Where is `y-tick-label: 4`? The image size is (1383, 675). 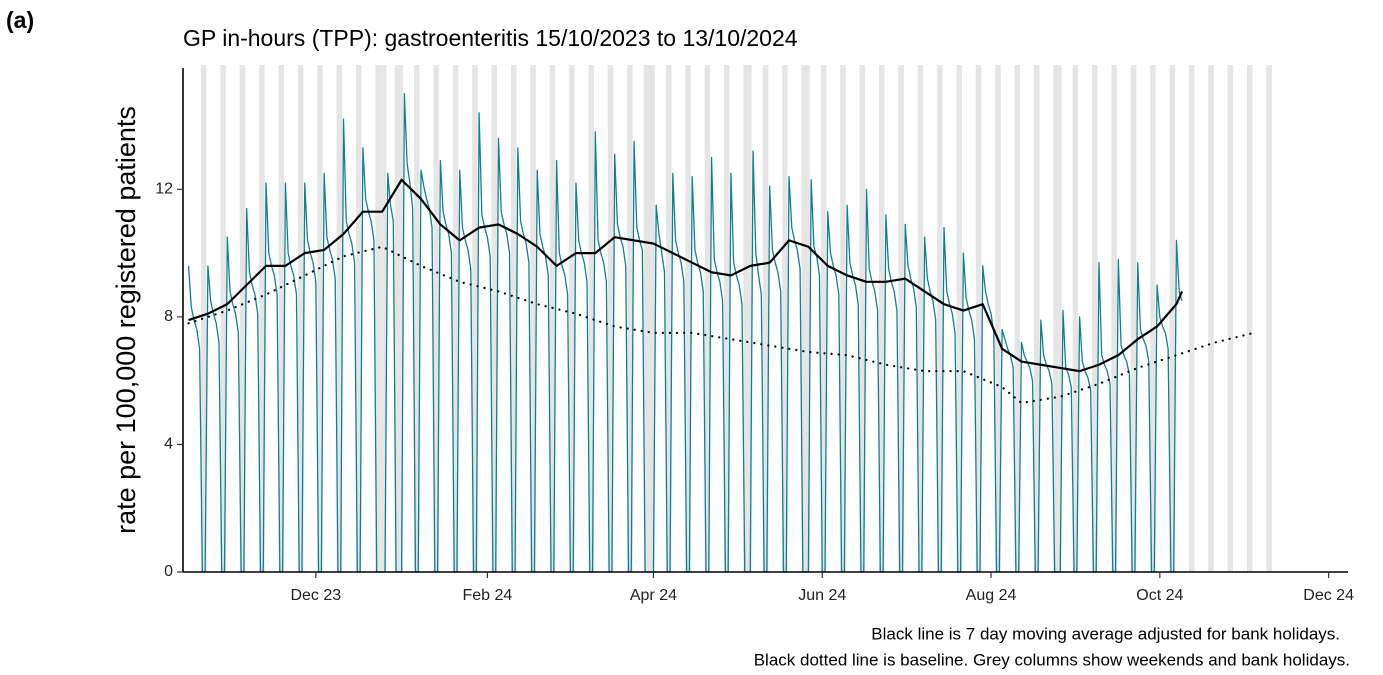
y-tick-label: 4 is located at coordinates (168, 444).